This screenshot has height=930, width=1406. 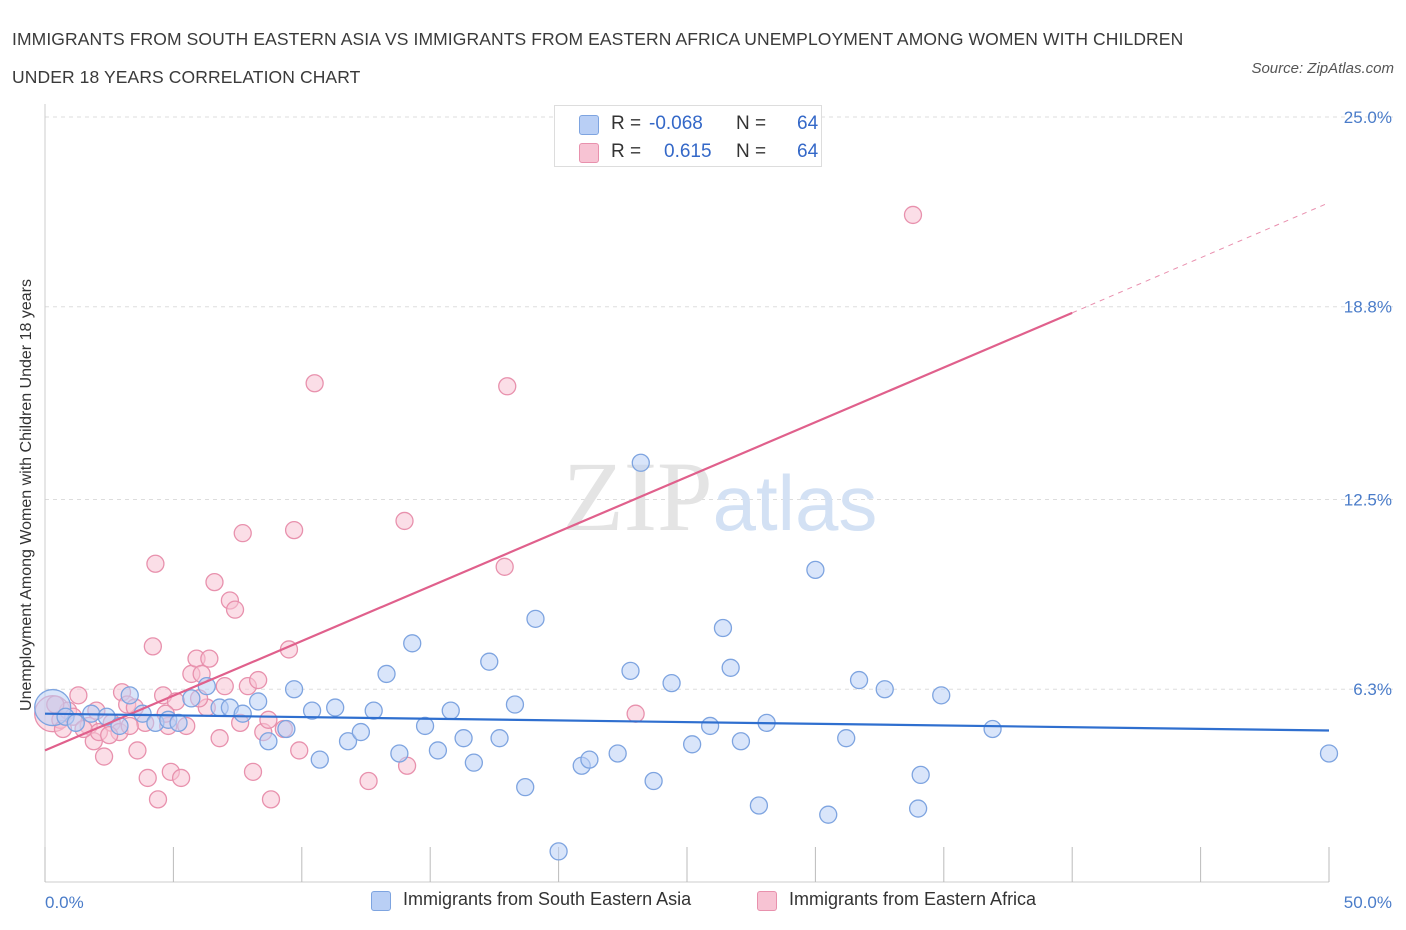 What do you see at coordinates (64, 902) in the screenshot?
I see `x-tick-label: 0.0%` at bounding box center [64, 902].